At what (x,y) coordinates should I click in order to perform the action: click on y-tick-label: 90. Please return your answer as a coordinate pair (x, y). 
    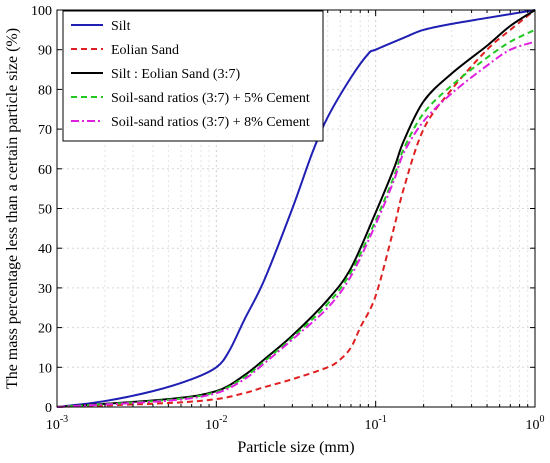
    Looking at the image, I should click on (45, 51).